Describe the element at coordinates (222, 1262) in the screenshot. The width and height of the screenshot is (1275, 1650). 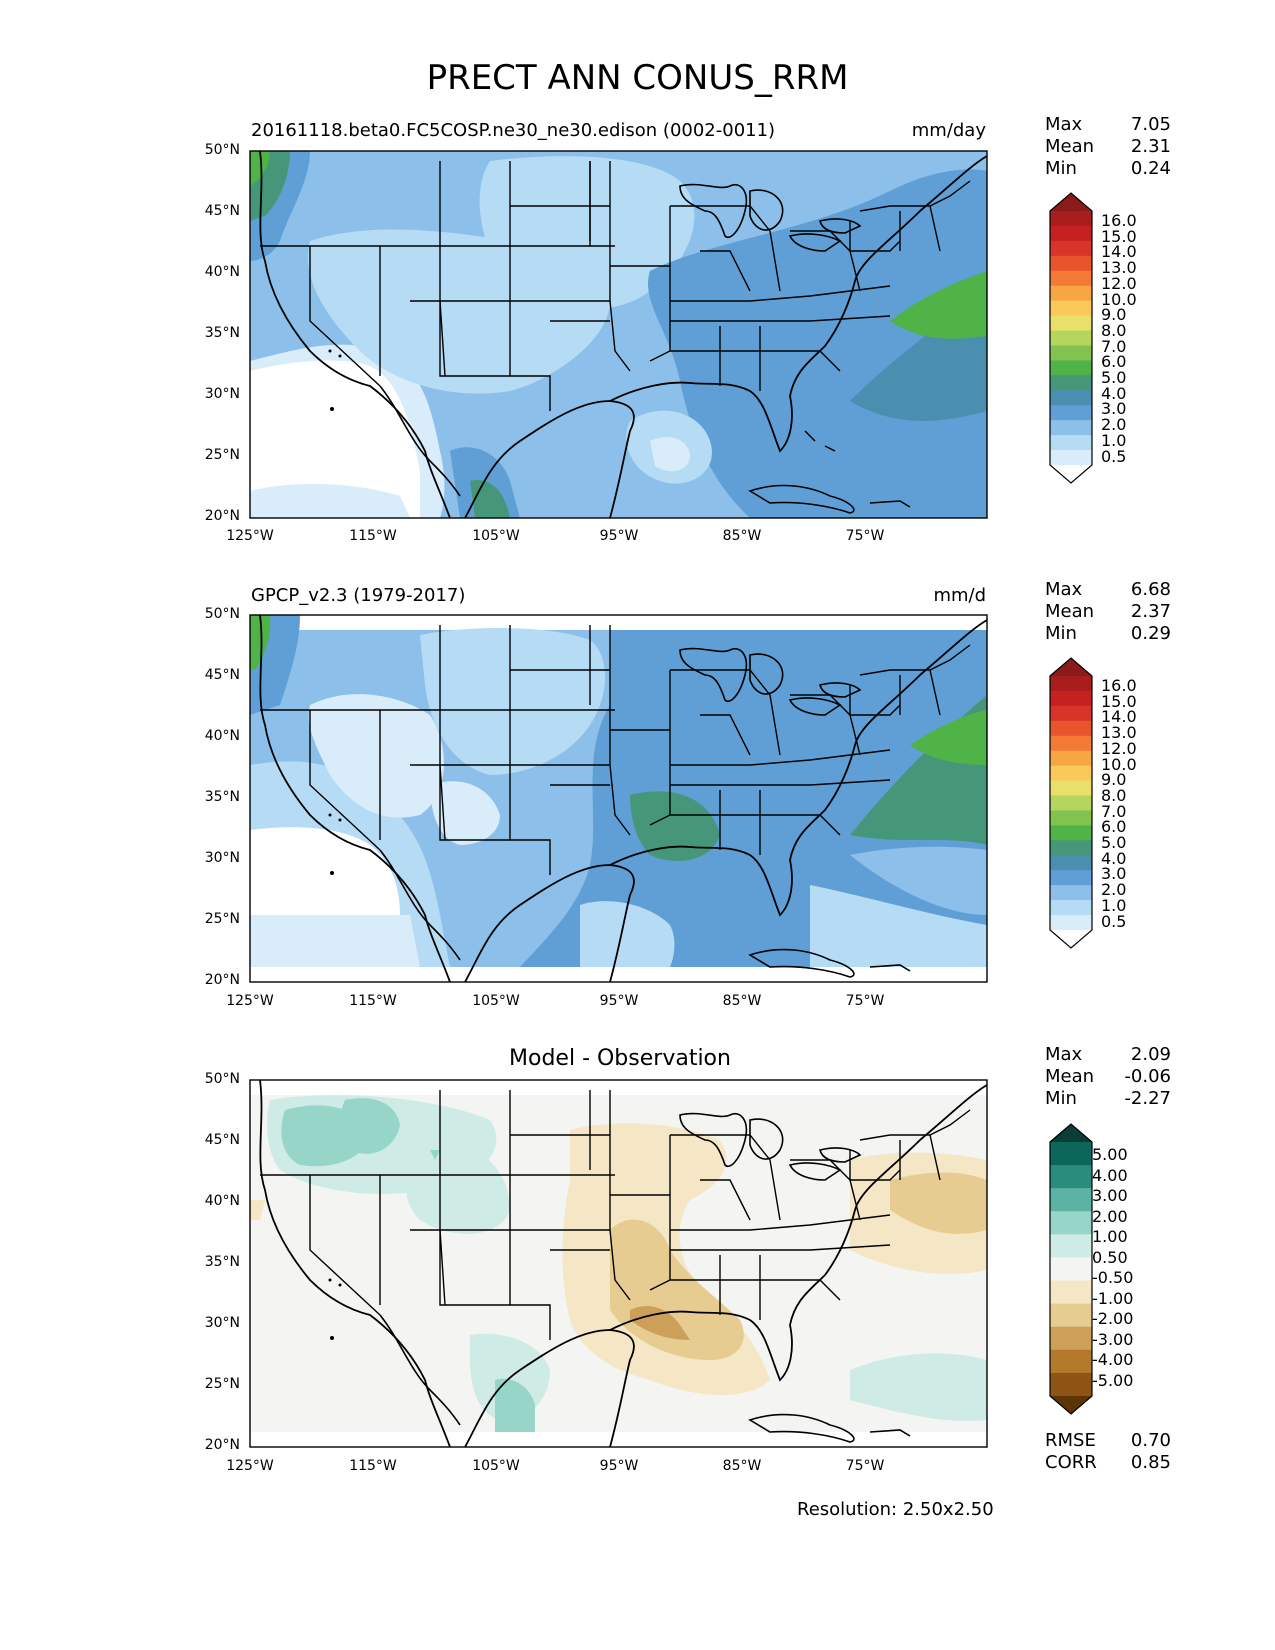
I see `panel-3-lat-tick: 35°N` at that location.